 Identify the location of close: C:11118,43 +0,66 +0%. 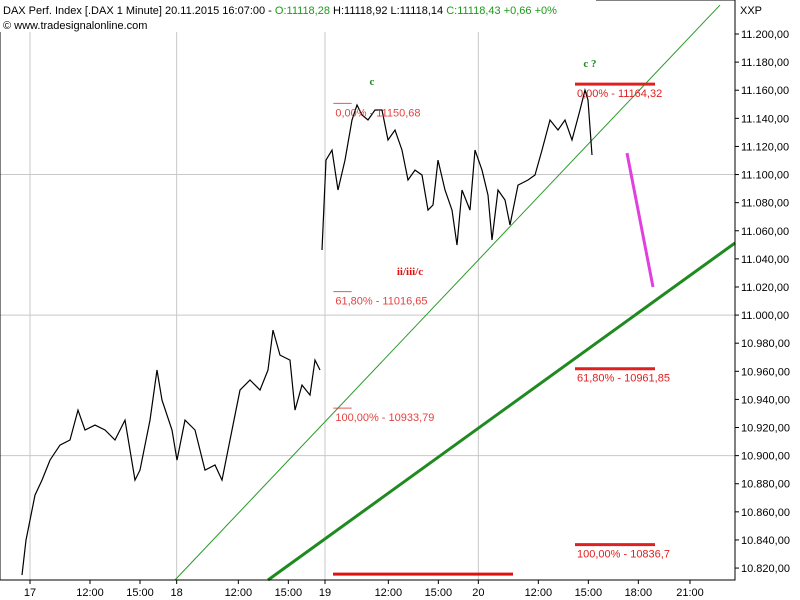
(501, 11).